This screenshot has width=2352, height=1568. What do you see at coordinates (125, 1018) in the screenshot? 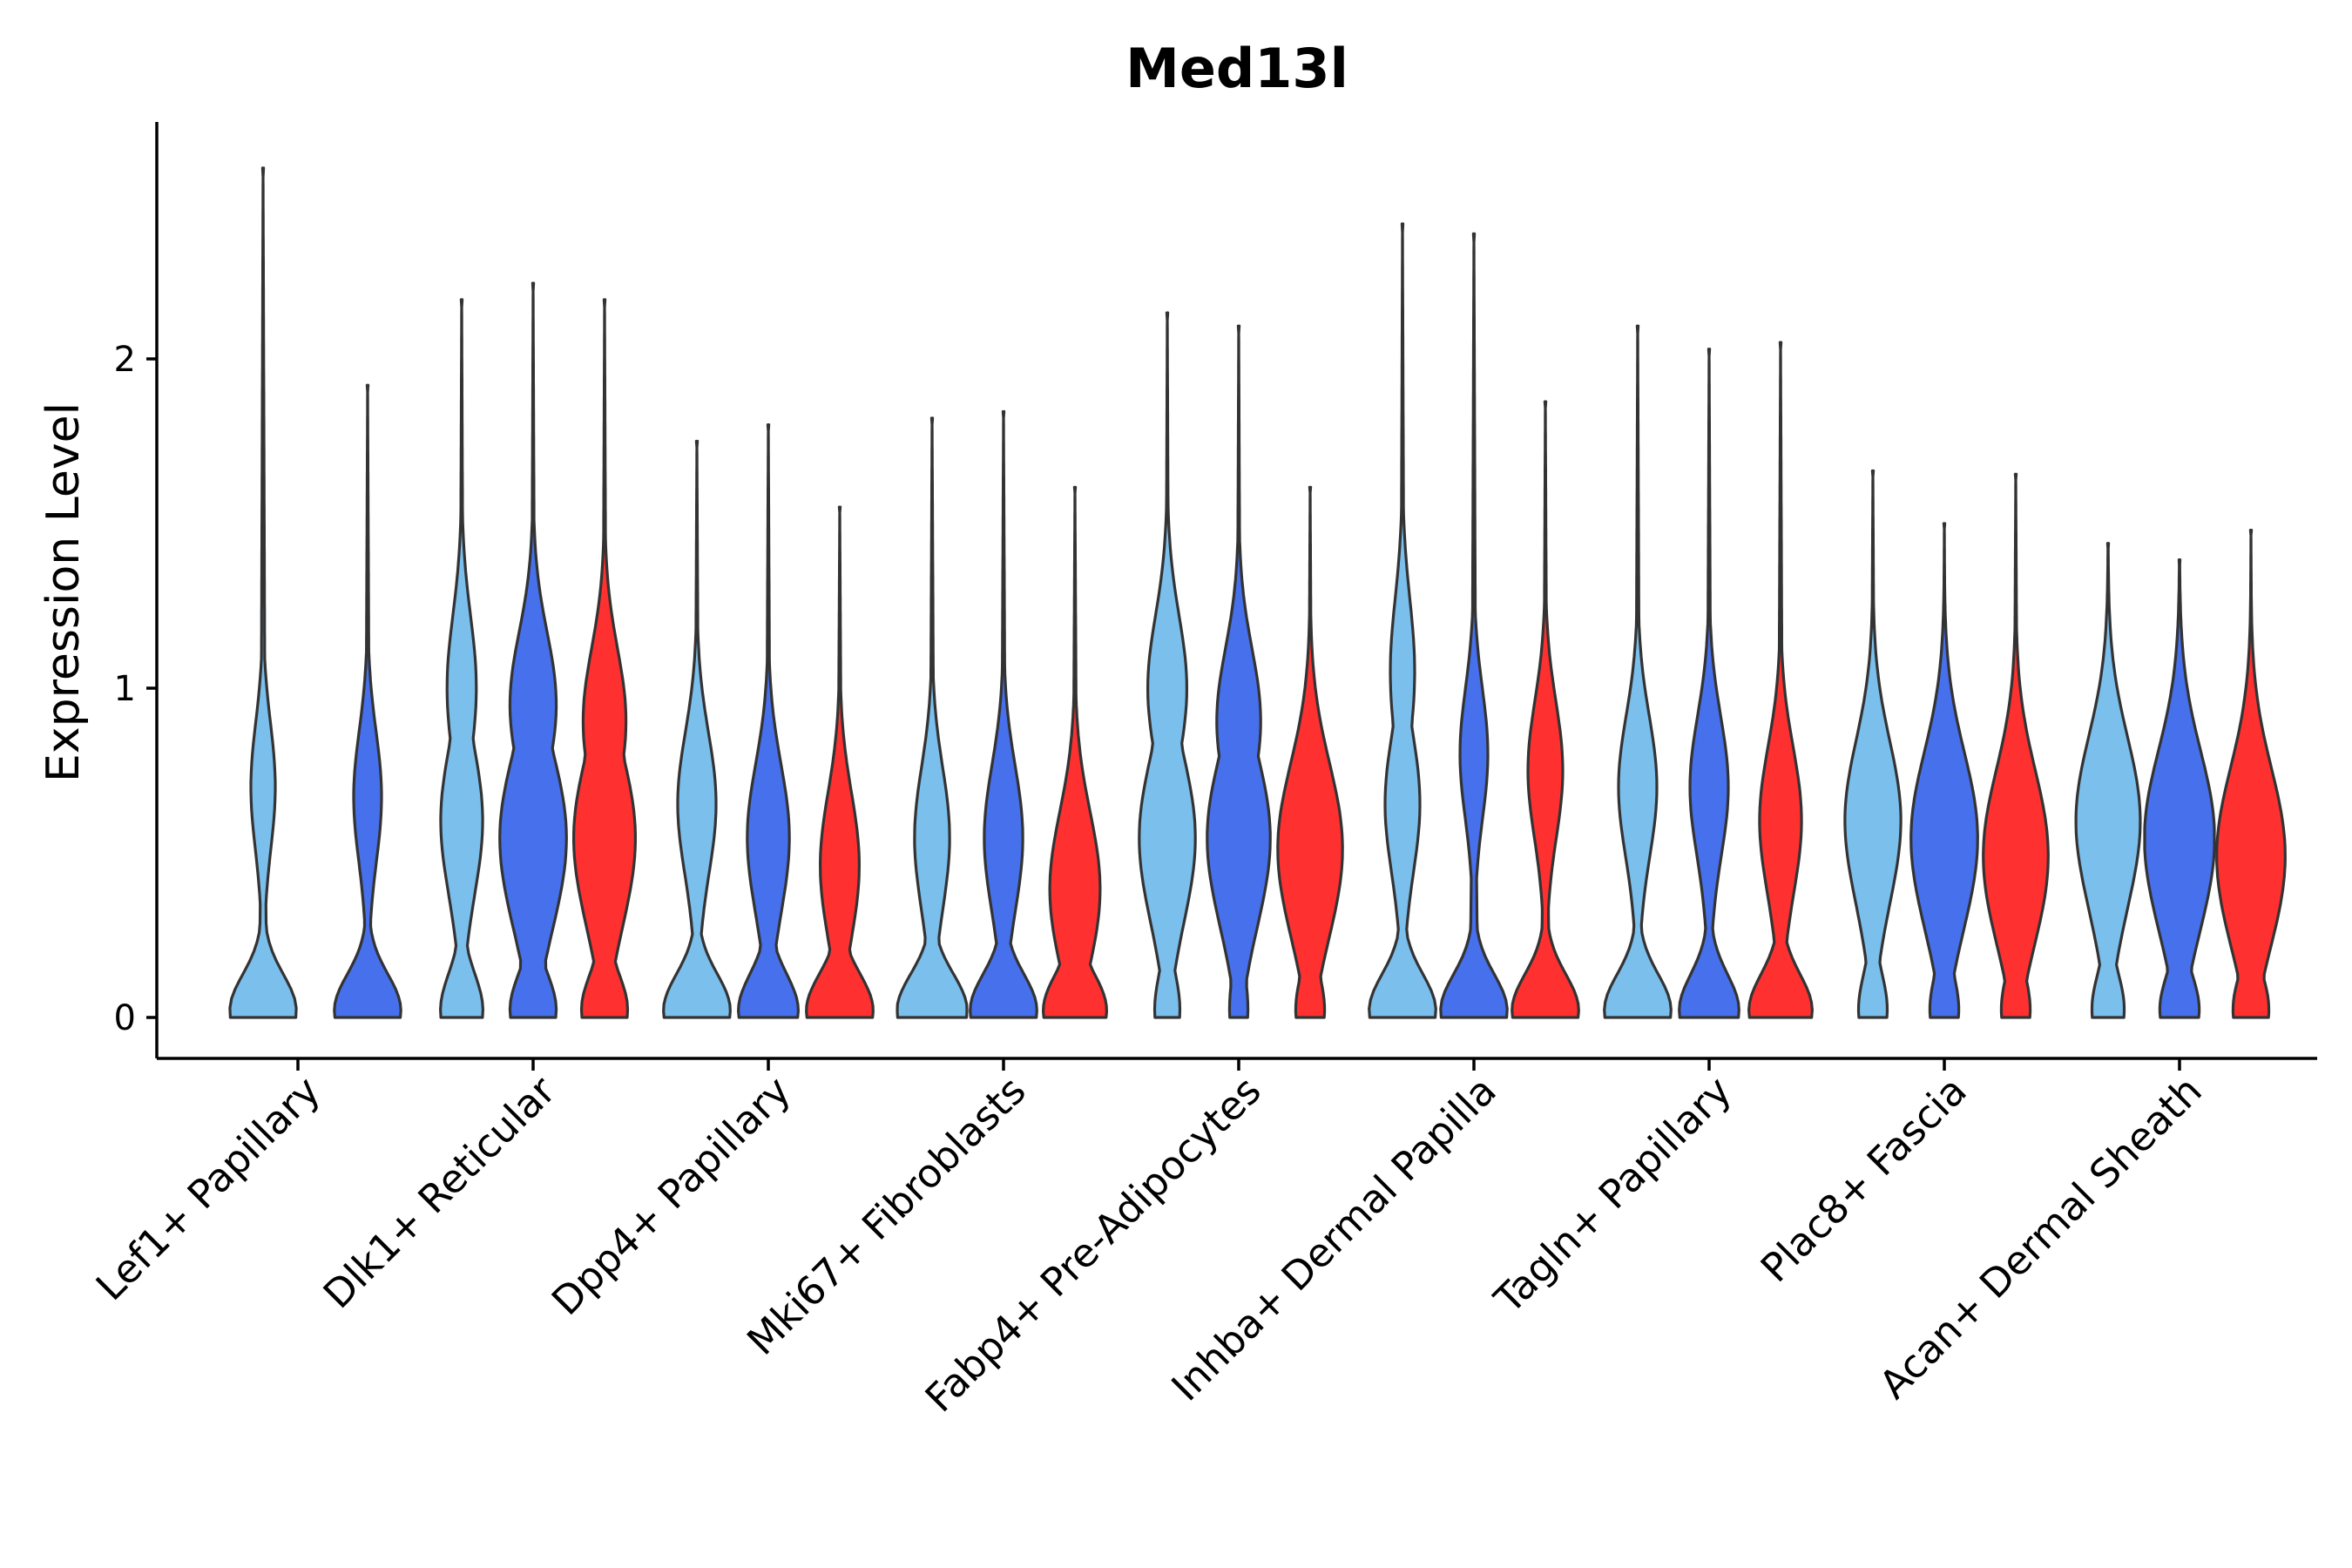
I see `y-tick-label: 0` at bounding box center [125, 1018].